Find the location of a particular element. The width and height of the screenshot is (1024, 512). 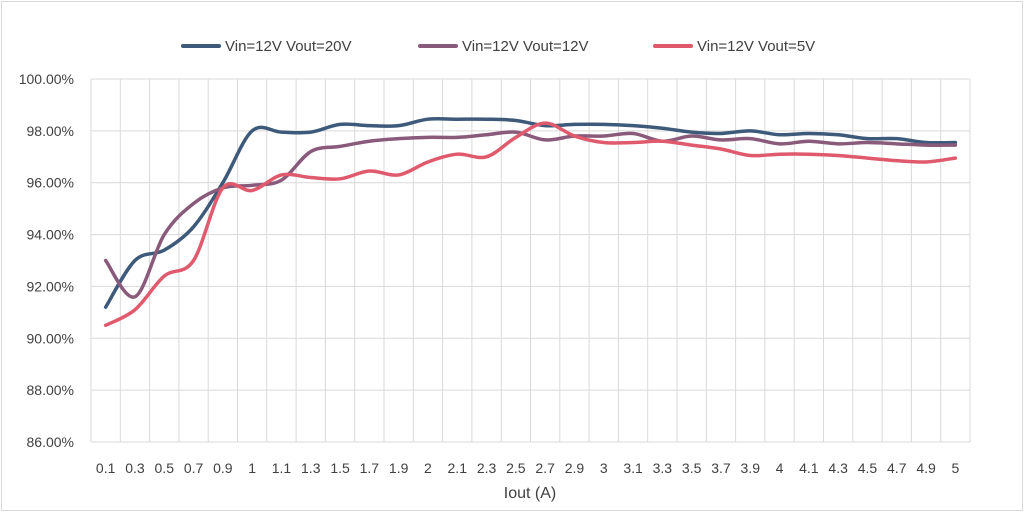

x-tick-label: 1.7 is located at coordinates (370, 468).